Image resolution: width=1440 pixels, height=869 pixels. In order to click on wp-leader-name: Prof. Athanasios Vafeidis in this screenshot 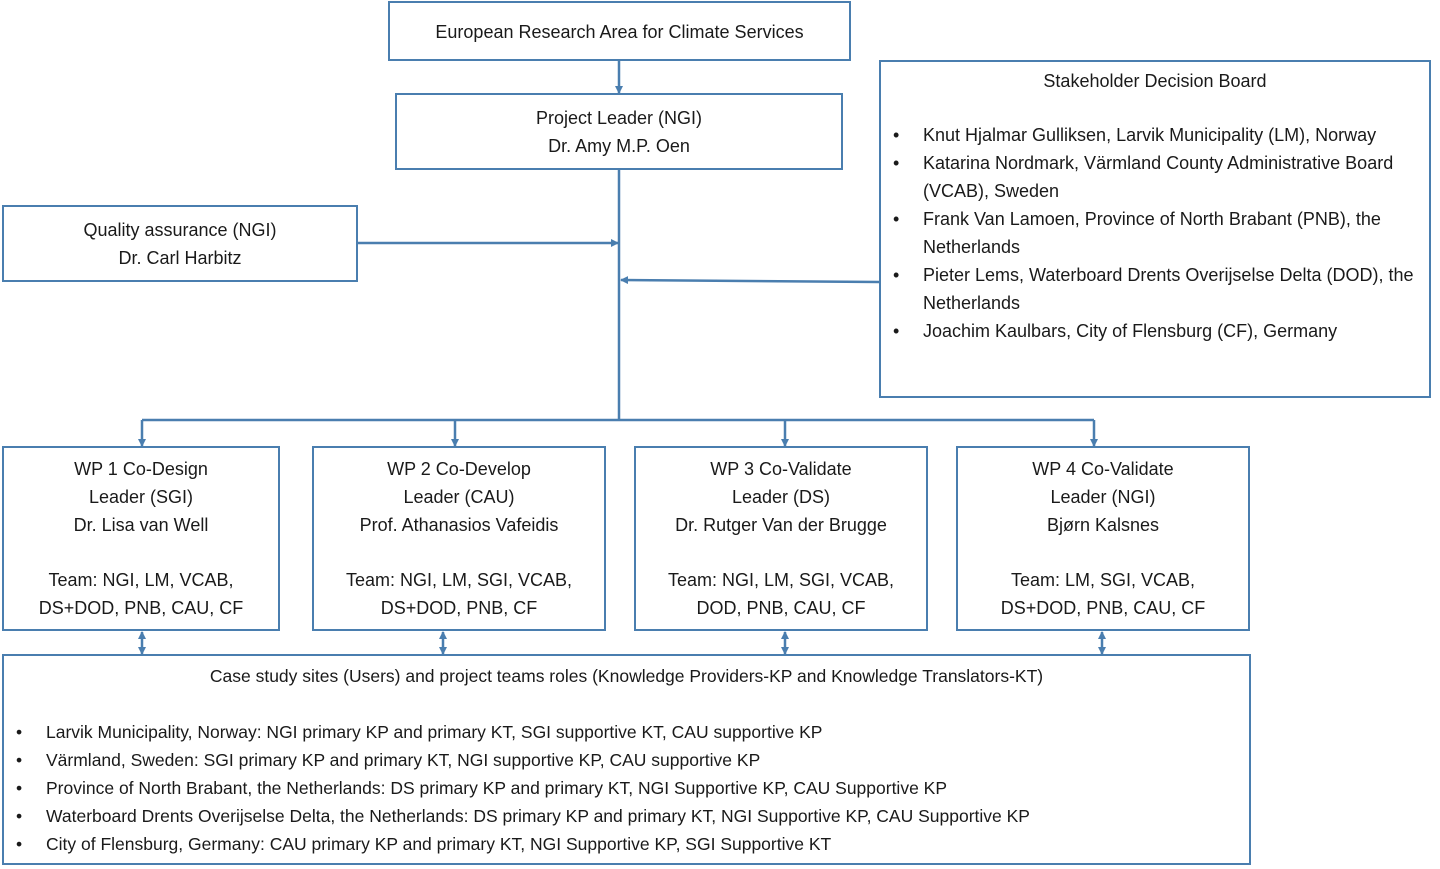, I will do `click(459, 525)`.